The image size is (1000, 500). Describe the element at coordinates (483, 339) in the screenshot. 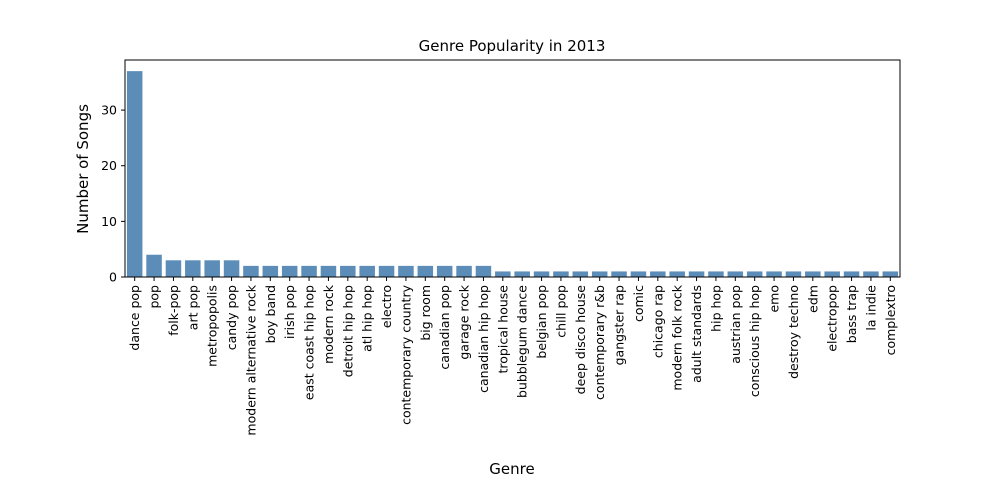

I see `x-tick-label: canadian hip hop` at that location.